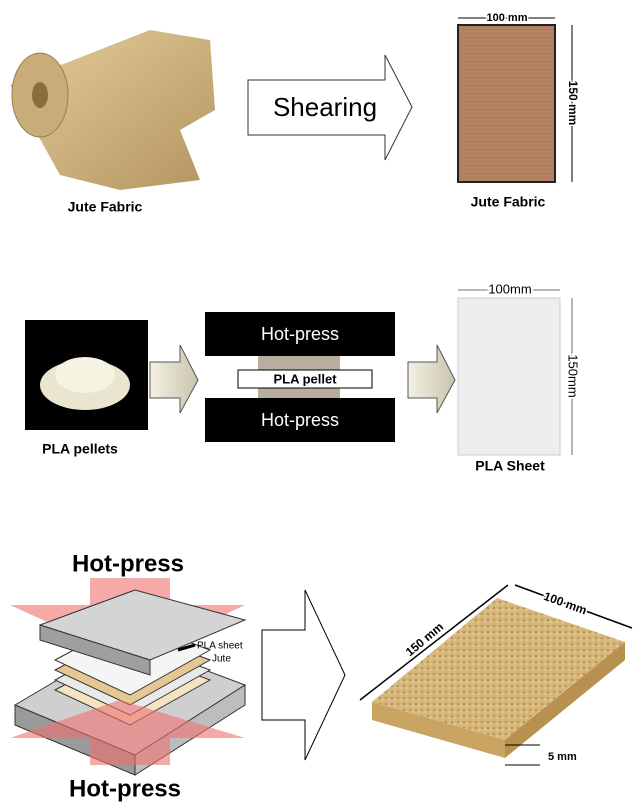 The height and width of the screenshot is (812, 635). What do you see at coordinates (86, 375) in the screenshot?
I see `pellets-photo` at bounding box center [86, 375].